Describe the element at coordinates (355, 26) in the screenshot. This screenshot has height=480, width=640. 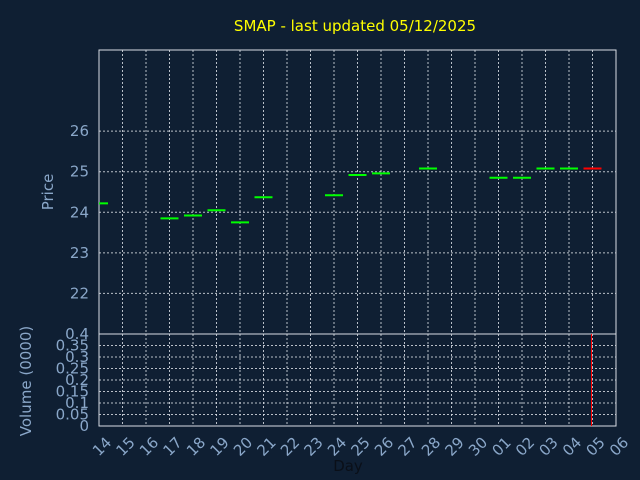
I see `chart-title: SMAP - last updated 05/12/2025` at that location.